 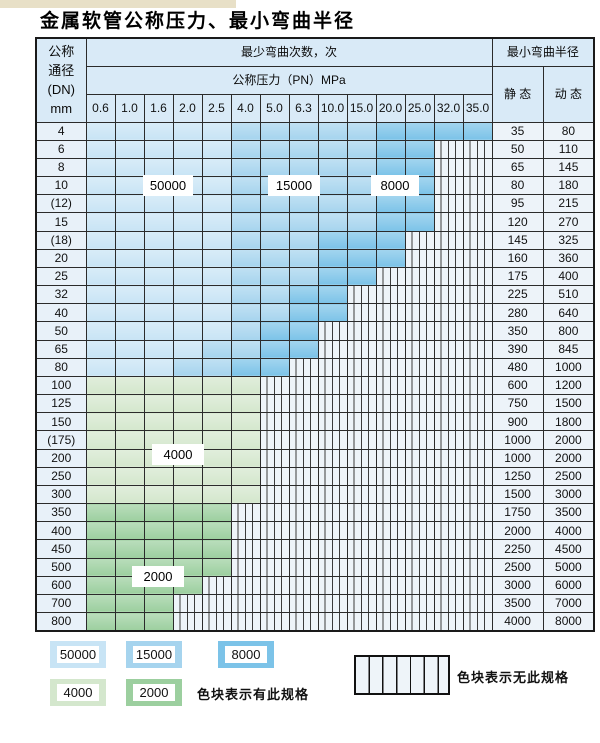 I want to click on table-row-dn-20: 20 160 360, so click(x=315, y=258).